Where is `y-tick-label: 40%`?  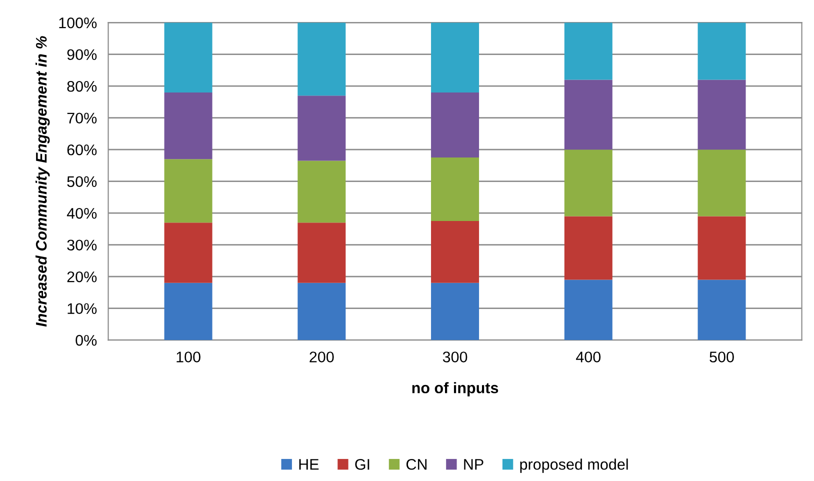
y-tick-label: 40% is located at coordinates (81, 213).